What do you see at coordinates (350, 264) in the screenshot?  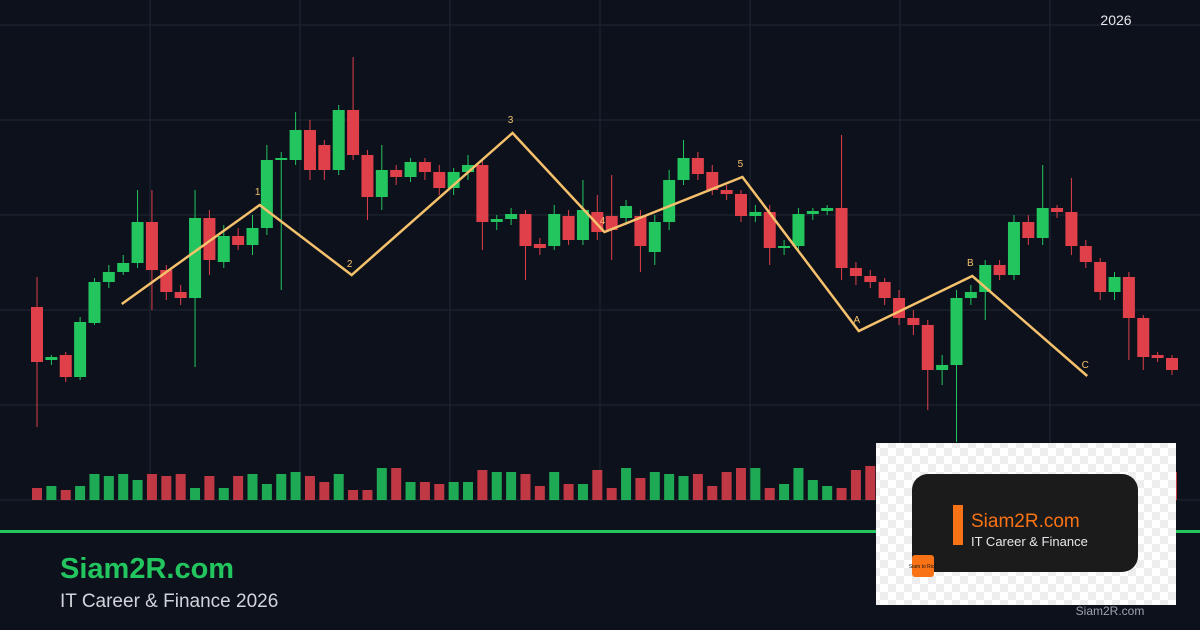 I see `wave-label: 2` at bounding box center [350, 264].